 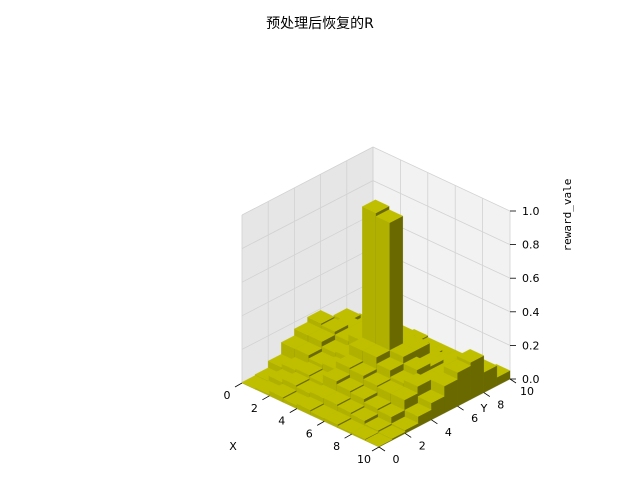 I want to click on y-tick-label: 4, so click(x=448, y=432).